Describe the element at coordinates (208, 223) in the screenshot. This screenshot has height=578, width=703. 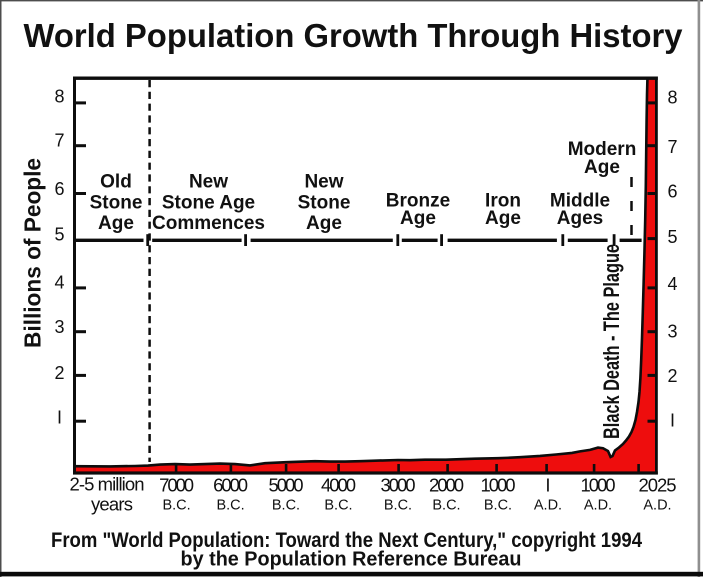
I see `svg-text: Commences` at that location.